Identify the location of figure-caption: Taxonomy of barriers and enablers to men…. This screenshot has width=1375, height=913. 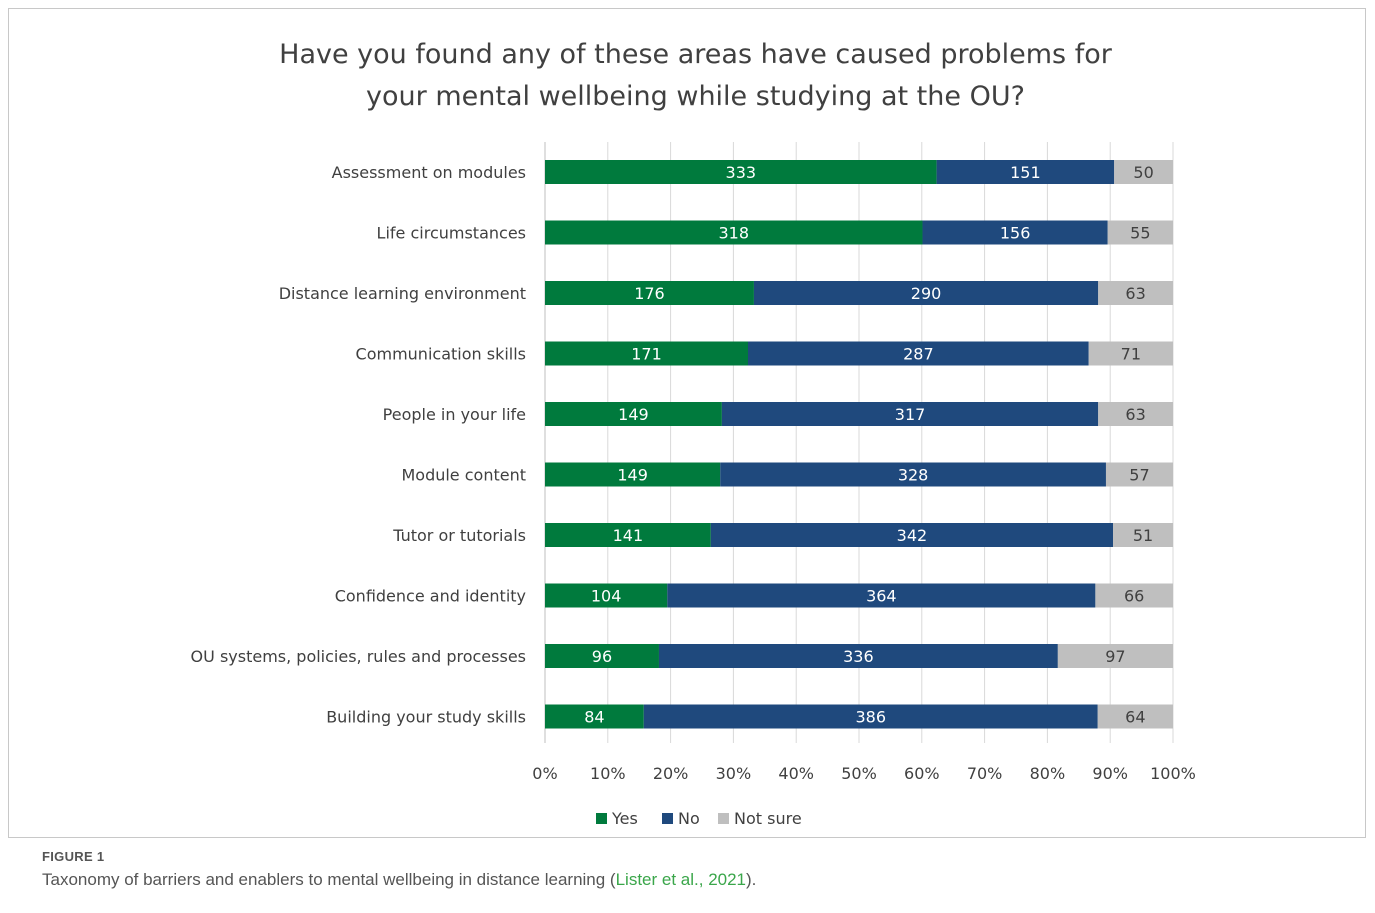
(399, 880).